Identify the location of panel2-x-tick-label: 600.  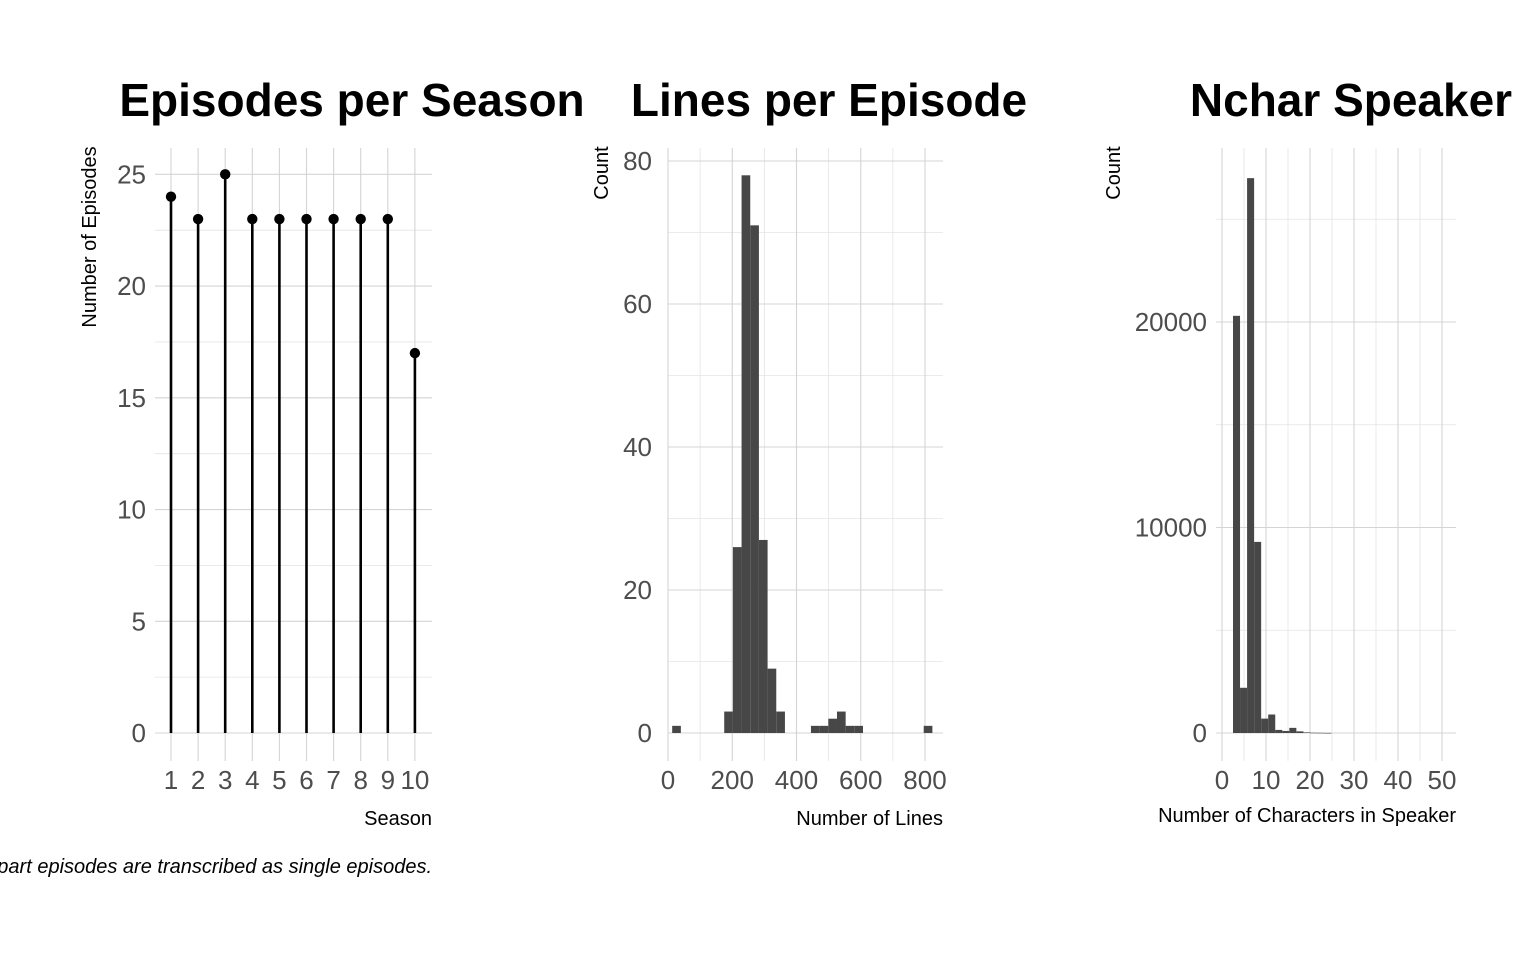
(860, 780).